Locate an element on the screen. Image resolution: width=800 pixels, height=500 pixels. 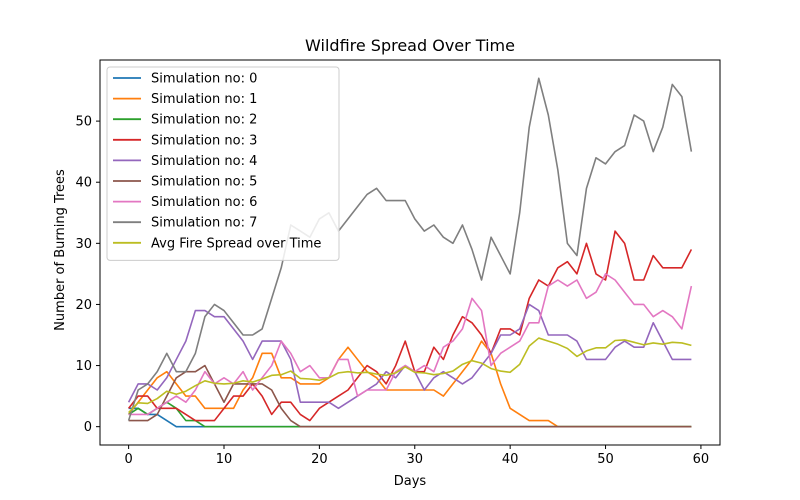
y-tick-label: 50 is located at coordinates (83, 122).